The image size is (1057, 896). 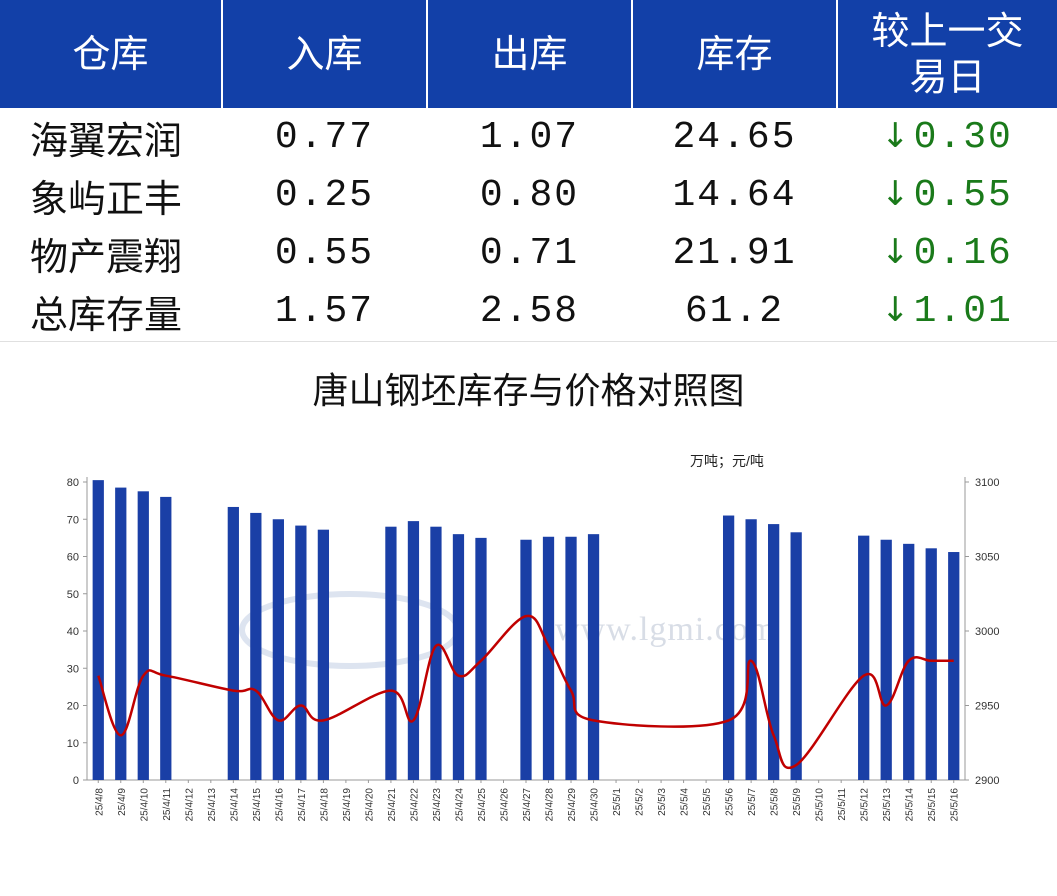 What do you see at coordinates (324, 311) in the screenshot?
I see `inbound-value: 1.57` at bounding box center [324, 311].